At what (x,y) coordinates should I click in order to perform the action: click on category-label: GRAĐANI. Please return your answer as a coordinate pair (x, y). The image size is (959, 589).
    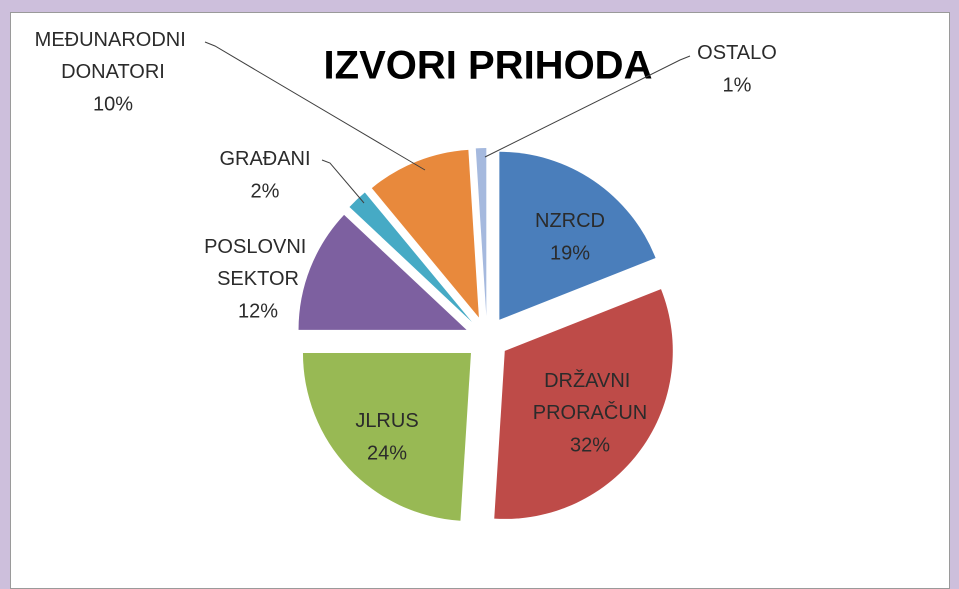
    Looking at the image, I should click on (264, 159).